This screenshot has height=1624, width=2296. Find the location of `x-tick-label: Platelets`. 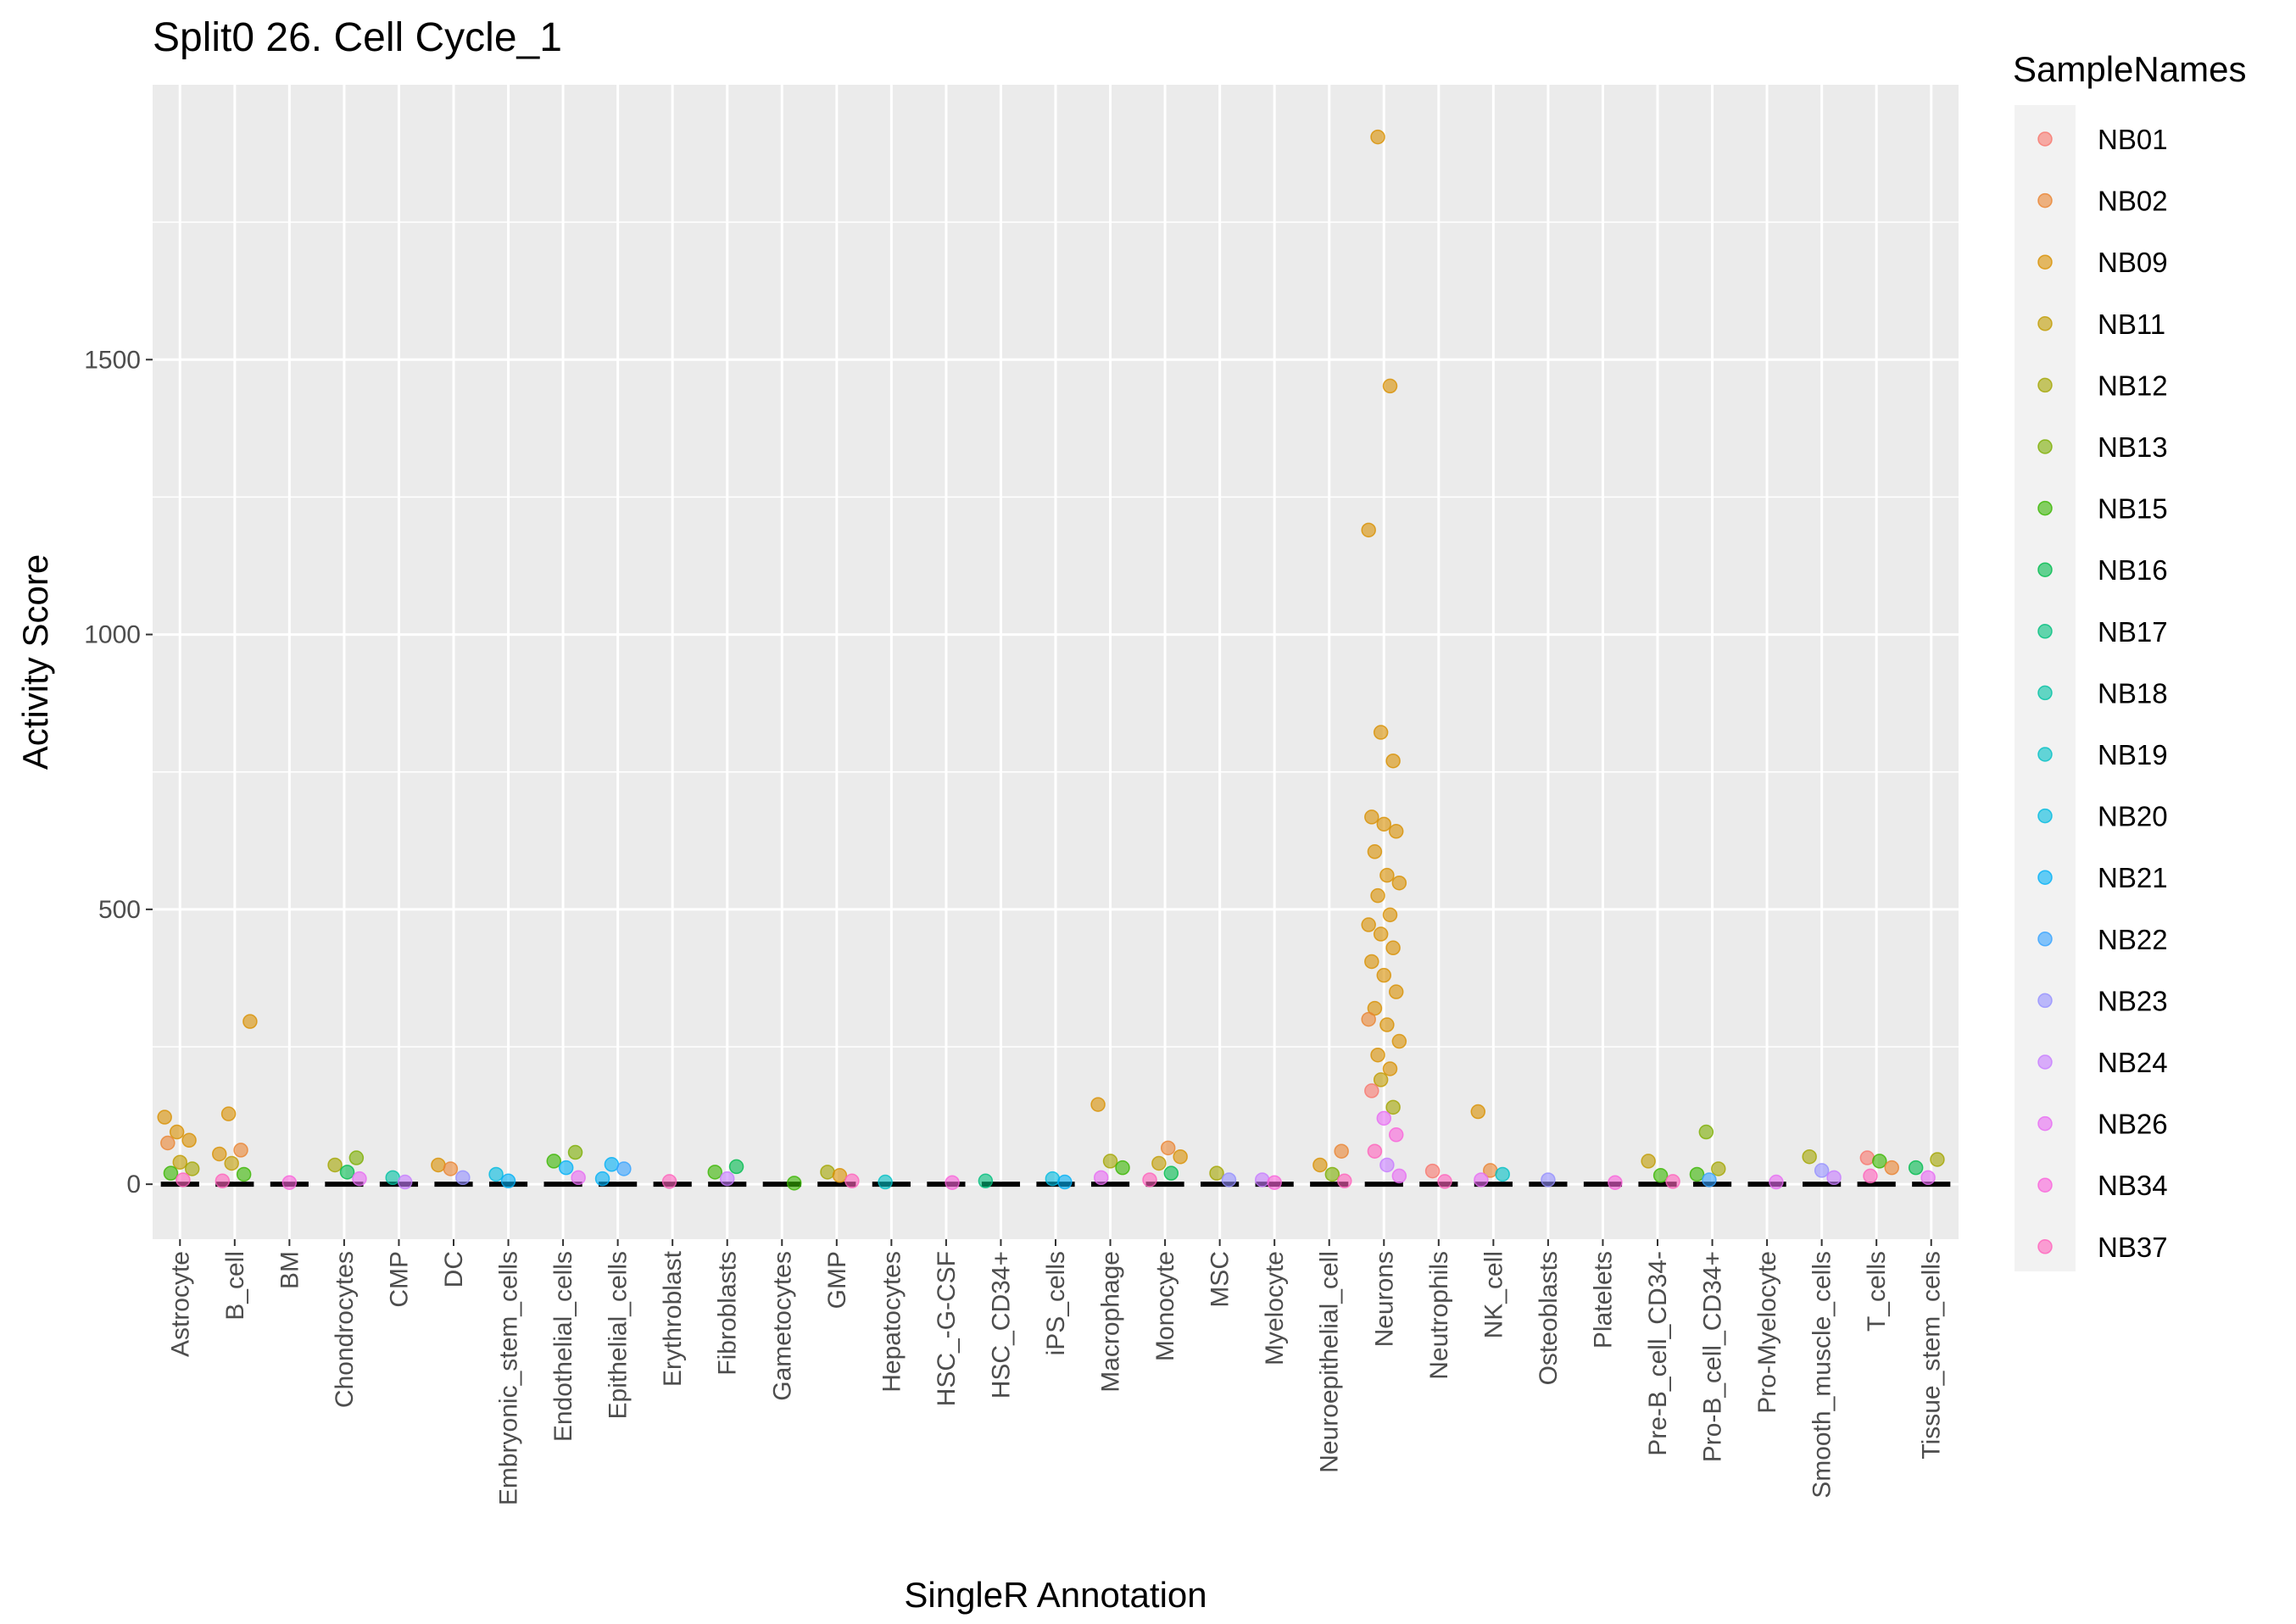

x-tick-label: Platelets is located at coordinates (1603, 1300).